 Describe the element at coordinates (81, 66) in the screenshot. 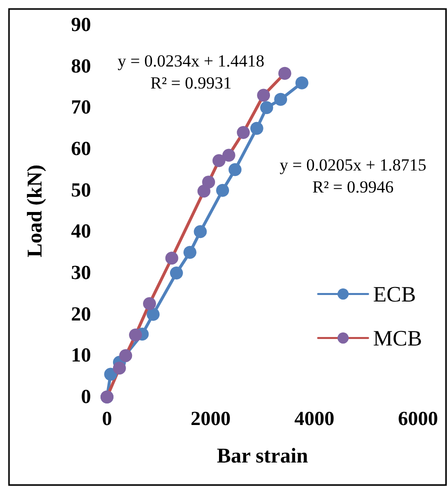

I see `y-tick-label: 80` at that location.